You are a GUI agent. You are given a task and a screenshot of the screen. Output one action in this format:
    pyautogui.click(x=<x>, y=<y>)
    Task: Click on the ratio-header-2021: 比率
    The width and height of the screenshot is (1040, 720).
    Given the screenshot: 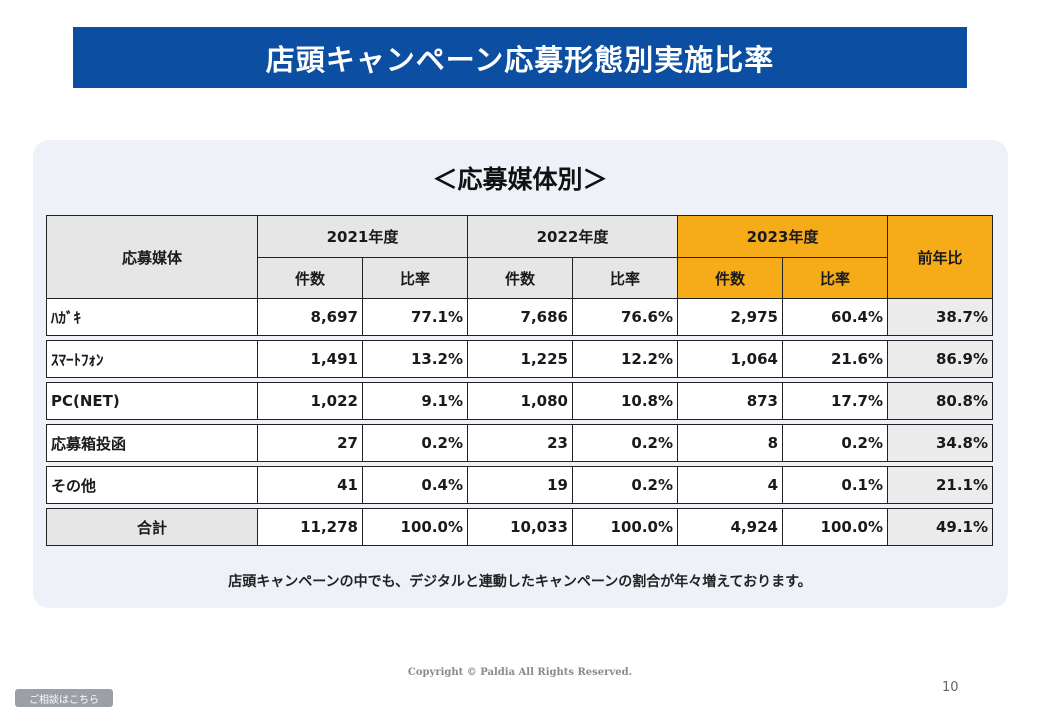 What is the action you would take?
    pyautogui.click(x=415, y=278)
    